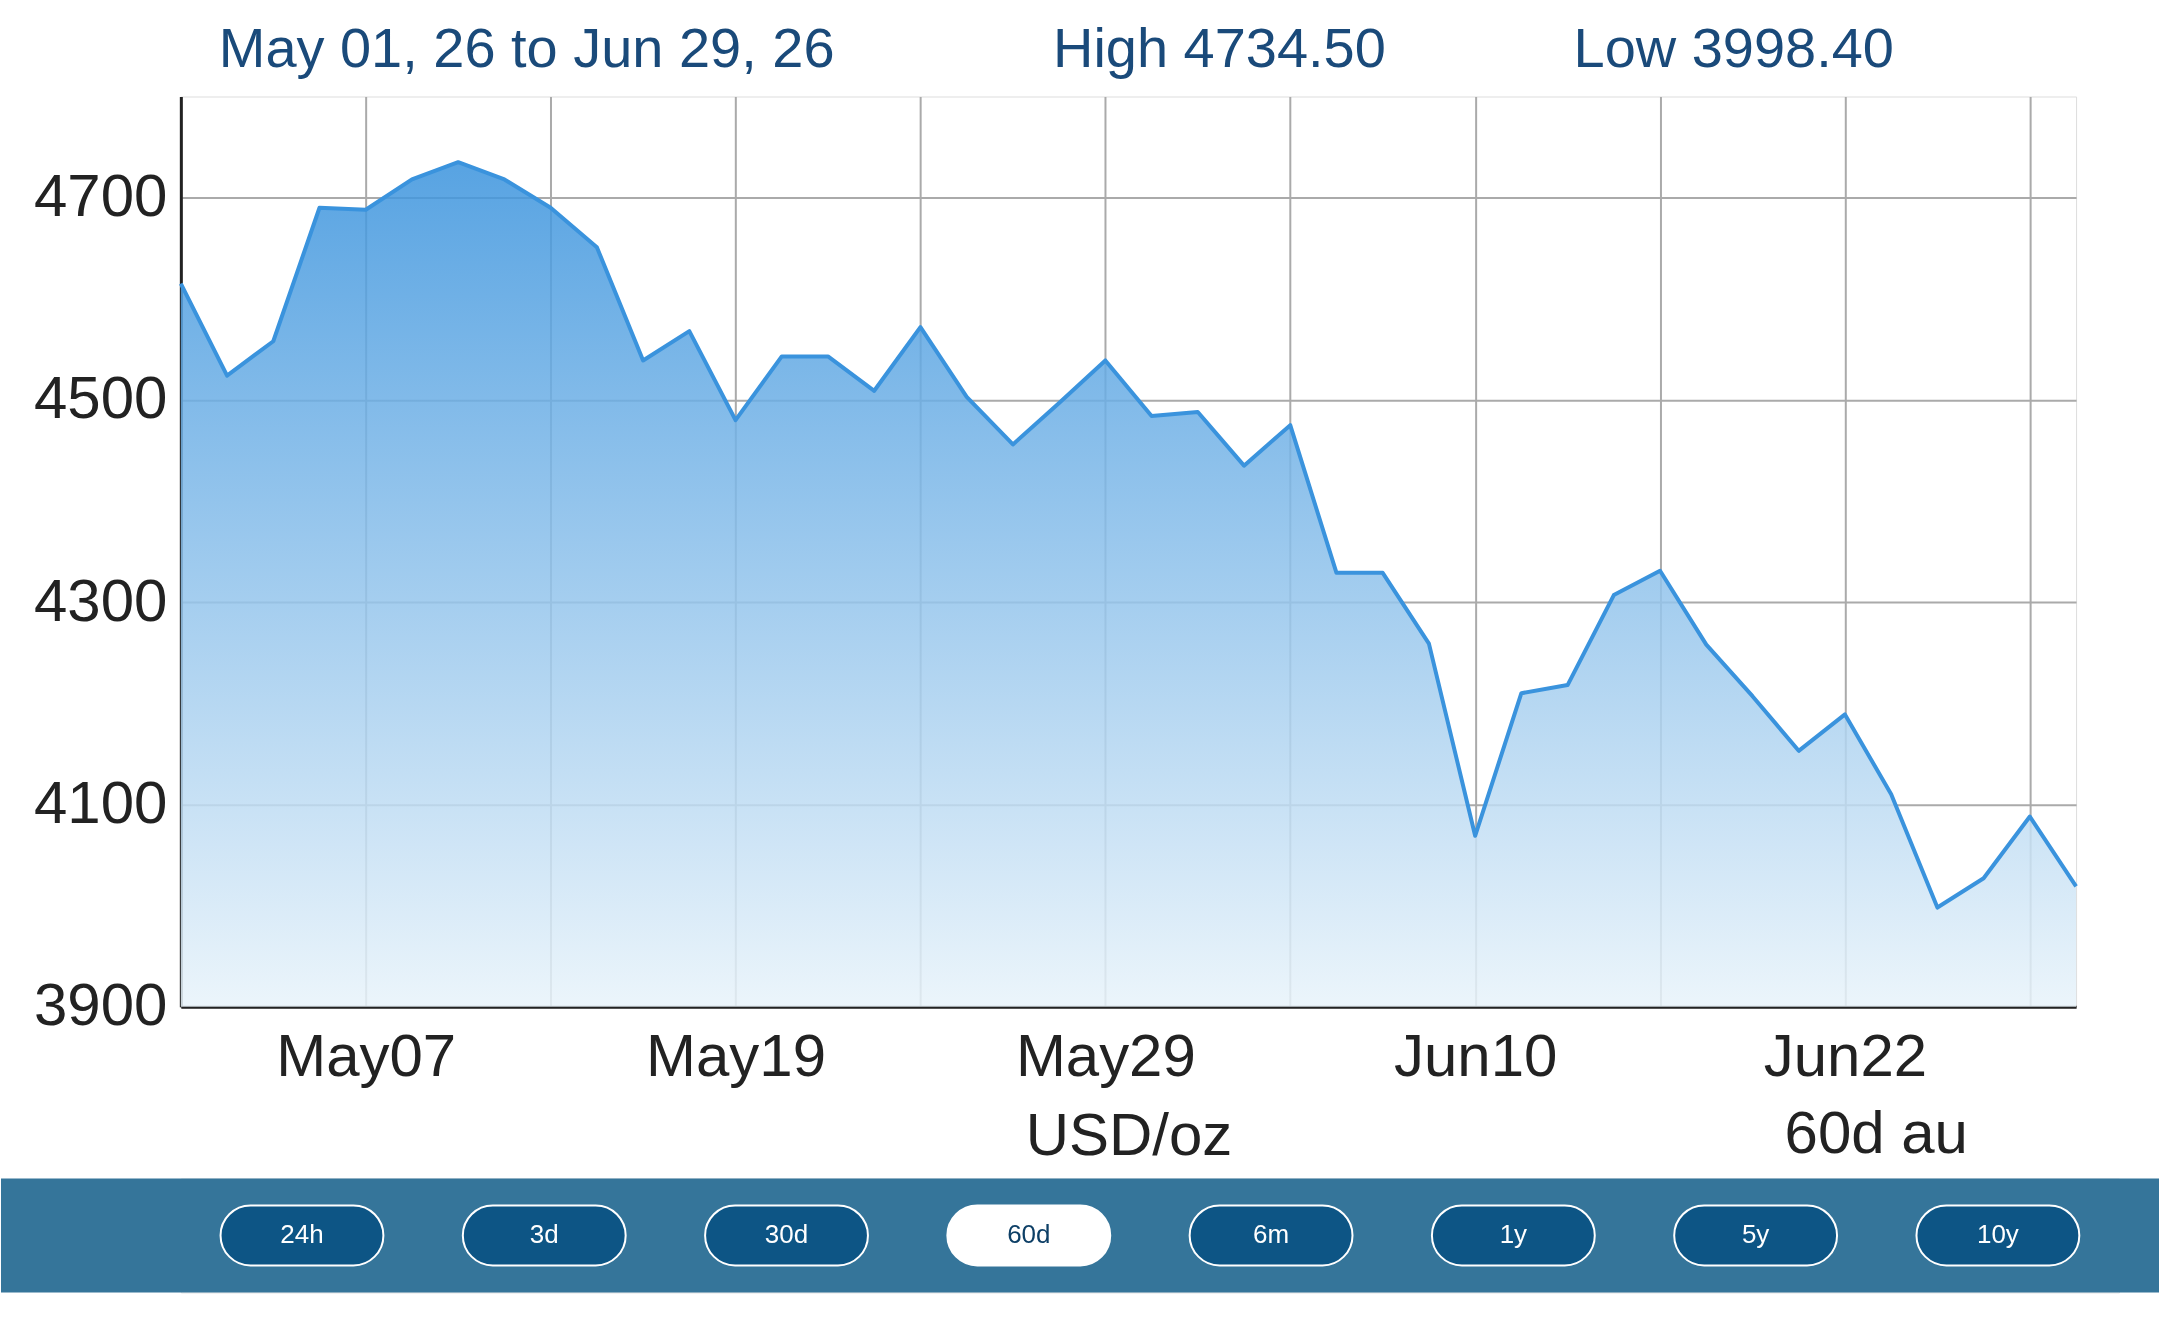 The width and height of the screenshot is (2160, 1344). I want to click on category-label: 6m, so click(1271, 1234).